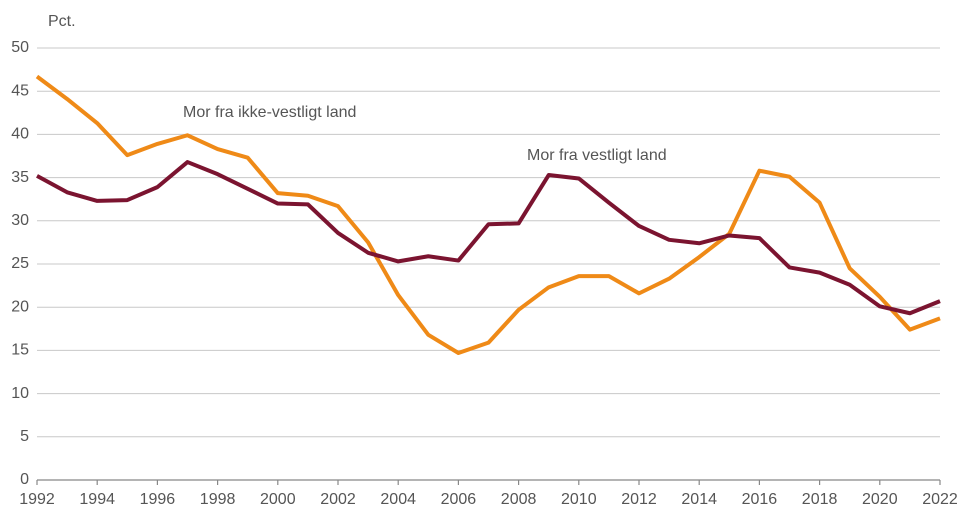  What do you see at coordinates (639, 499) in the screenshot?
I see `x-tick-label: 2012` at bounding box center [639, 499].